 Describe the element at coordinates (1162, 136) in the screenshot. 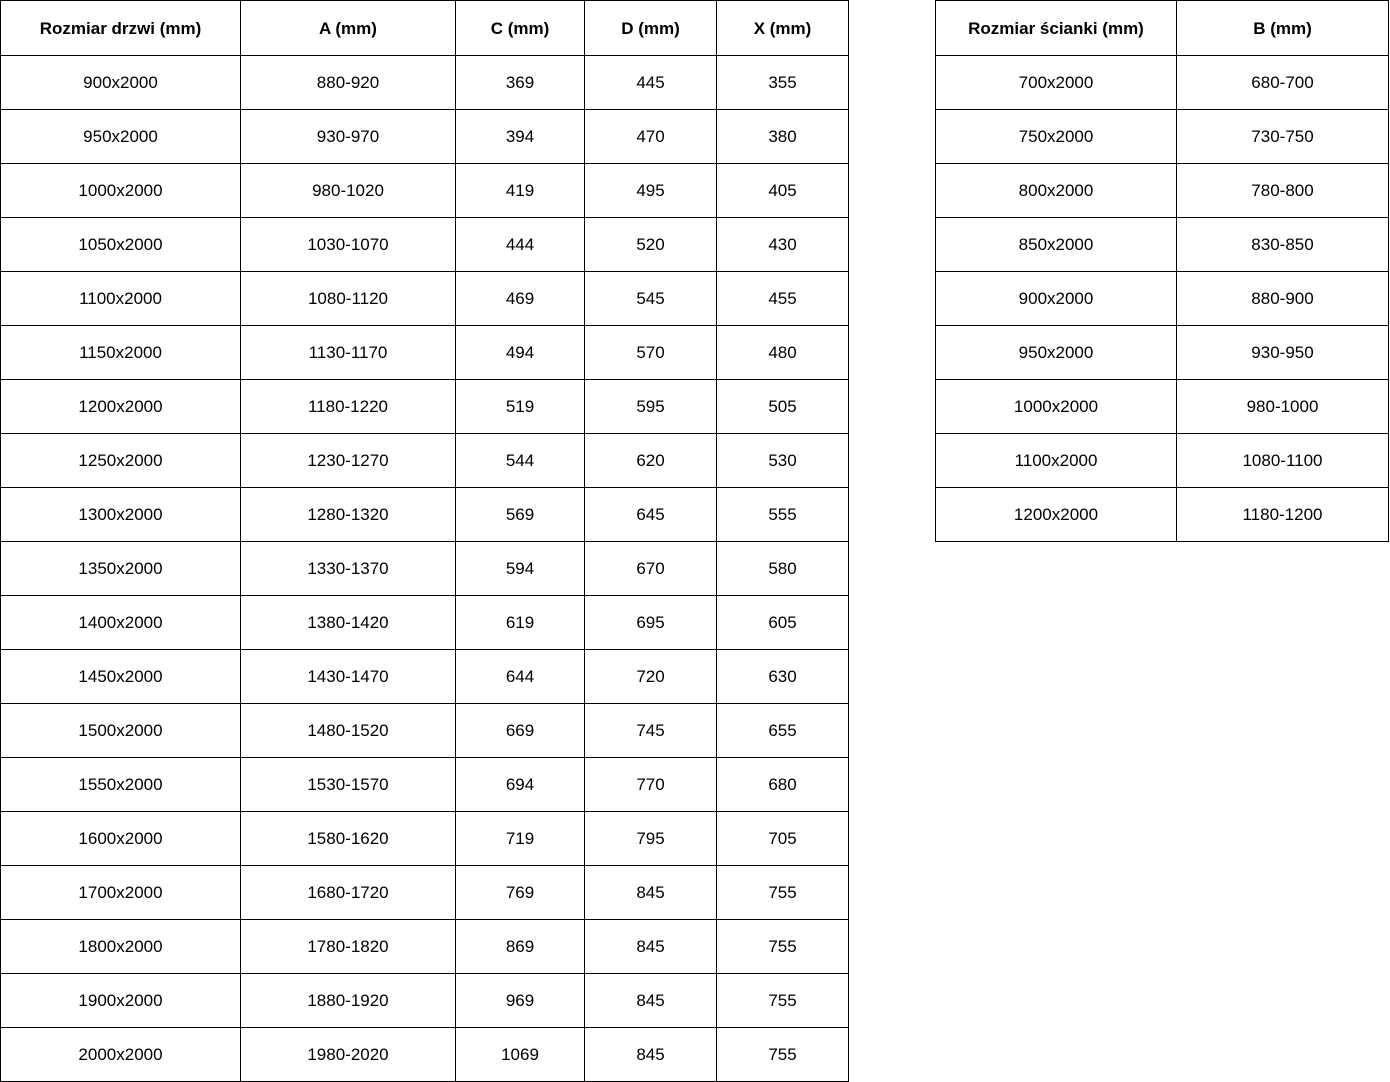

I see `table-row: 750x2000 730-750` at that location.